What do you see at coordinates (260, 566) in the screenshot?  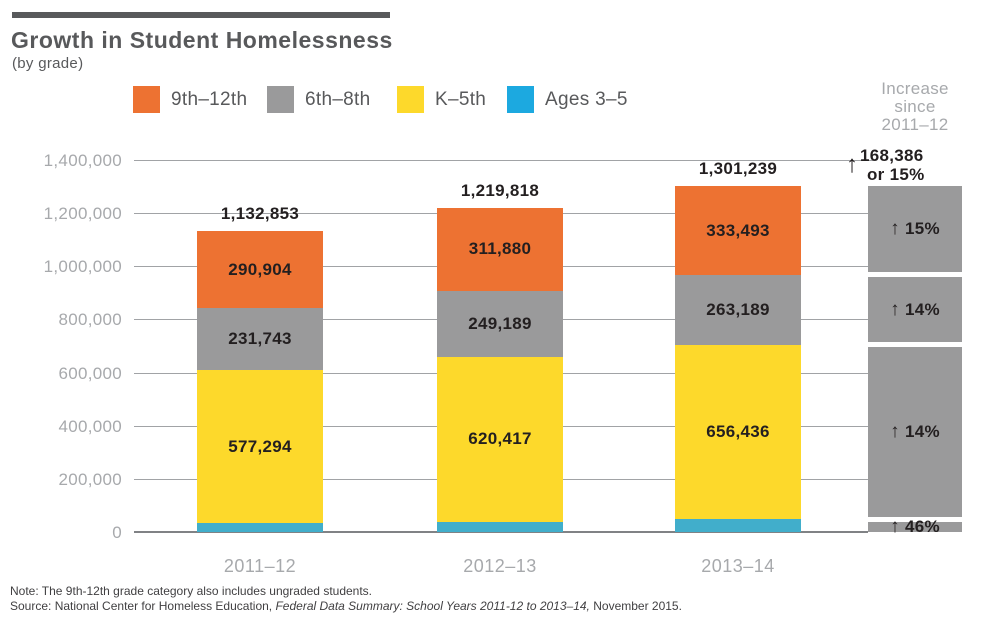 I see `x-axis-label: 2011–12` at bounding box center [260, 566].